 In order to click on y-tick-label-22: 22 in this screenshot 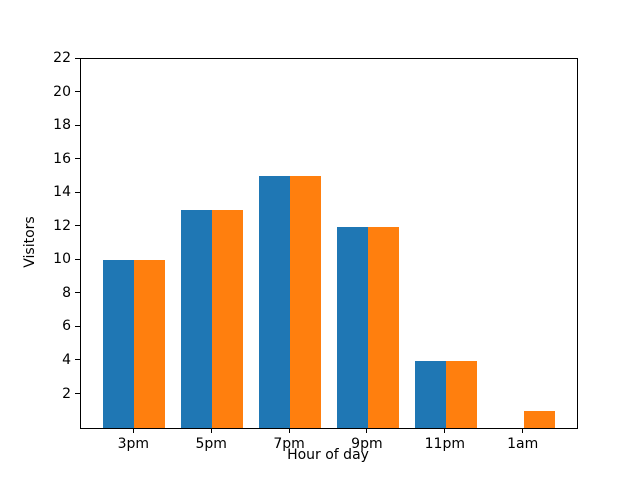, I will do `click(62, 58)`.